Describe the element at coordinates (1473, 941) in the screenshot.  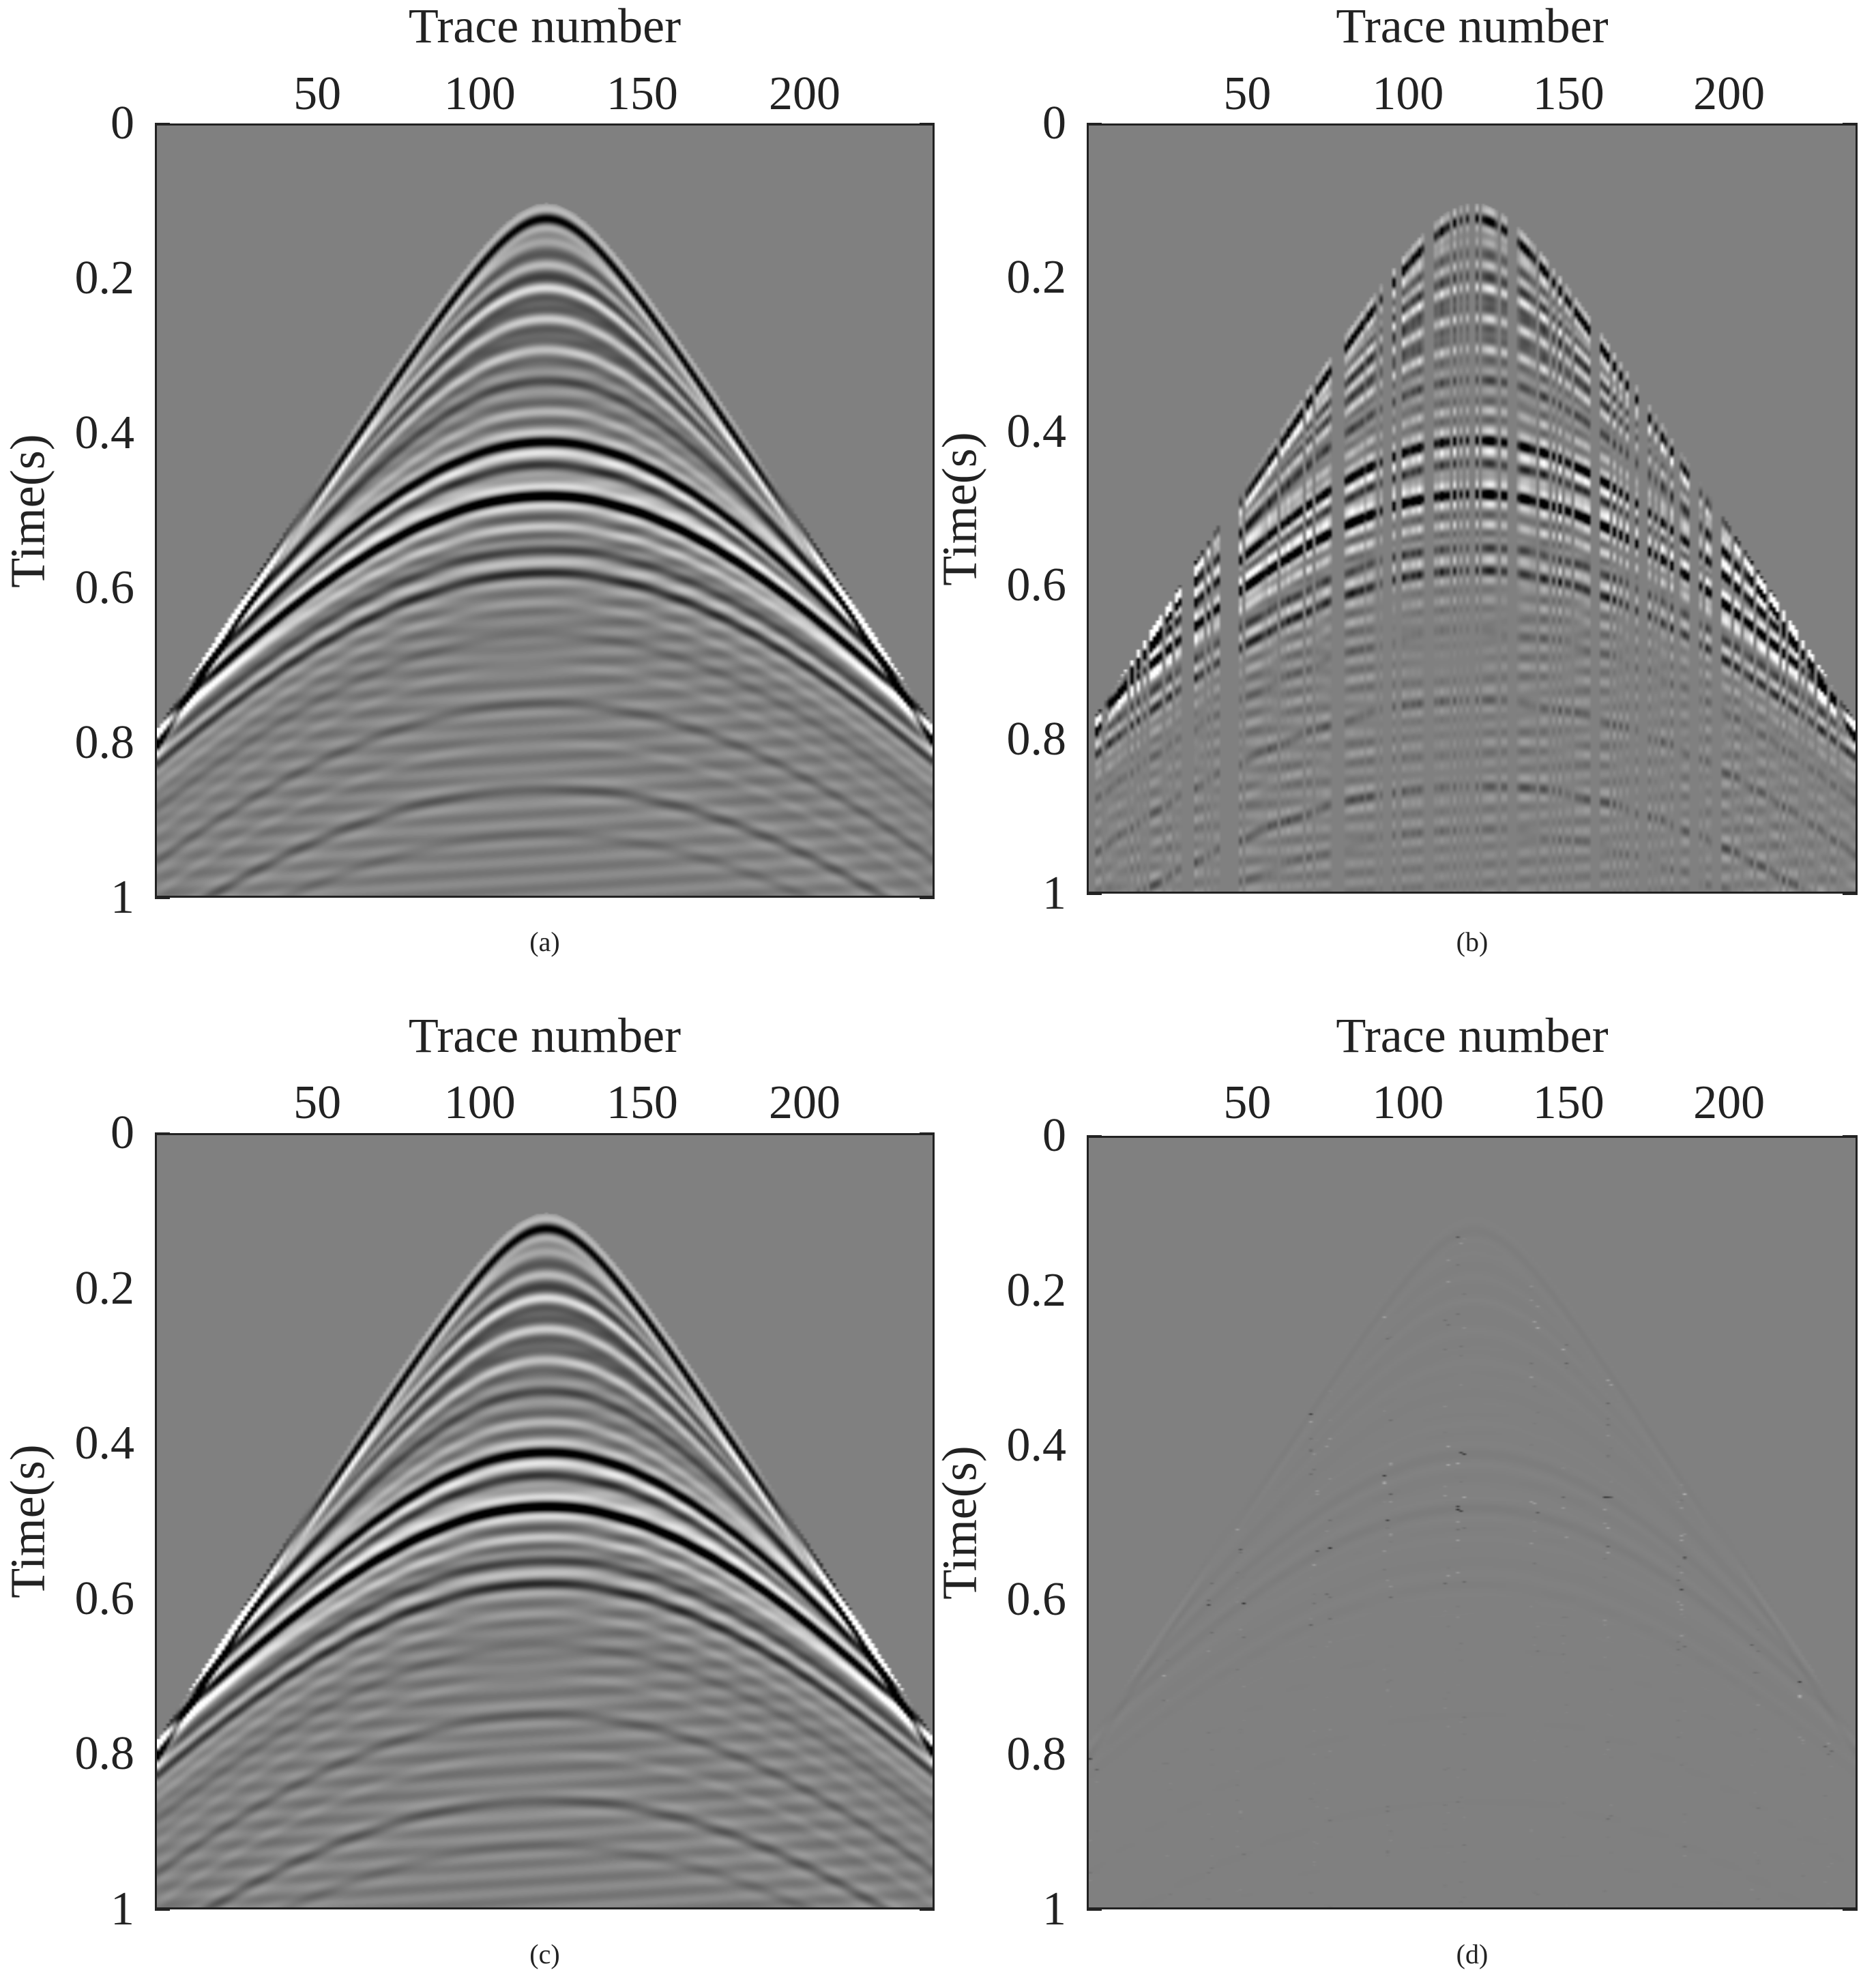
I see `panel-caption: (b)` at that location.